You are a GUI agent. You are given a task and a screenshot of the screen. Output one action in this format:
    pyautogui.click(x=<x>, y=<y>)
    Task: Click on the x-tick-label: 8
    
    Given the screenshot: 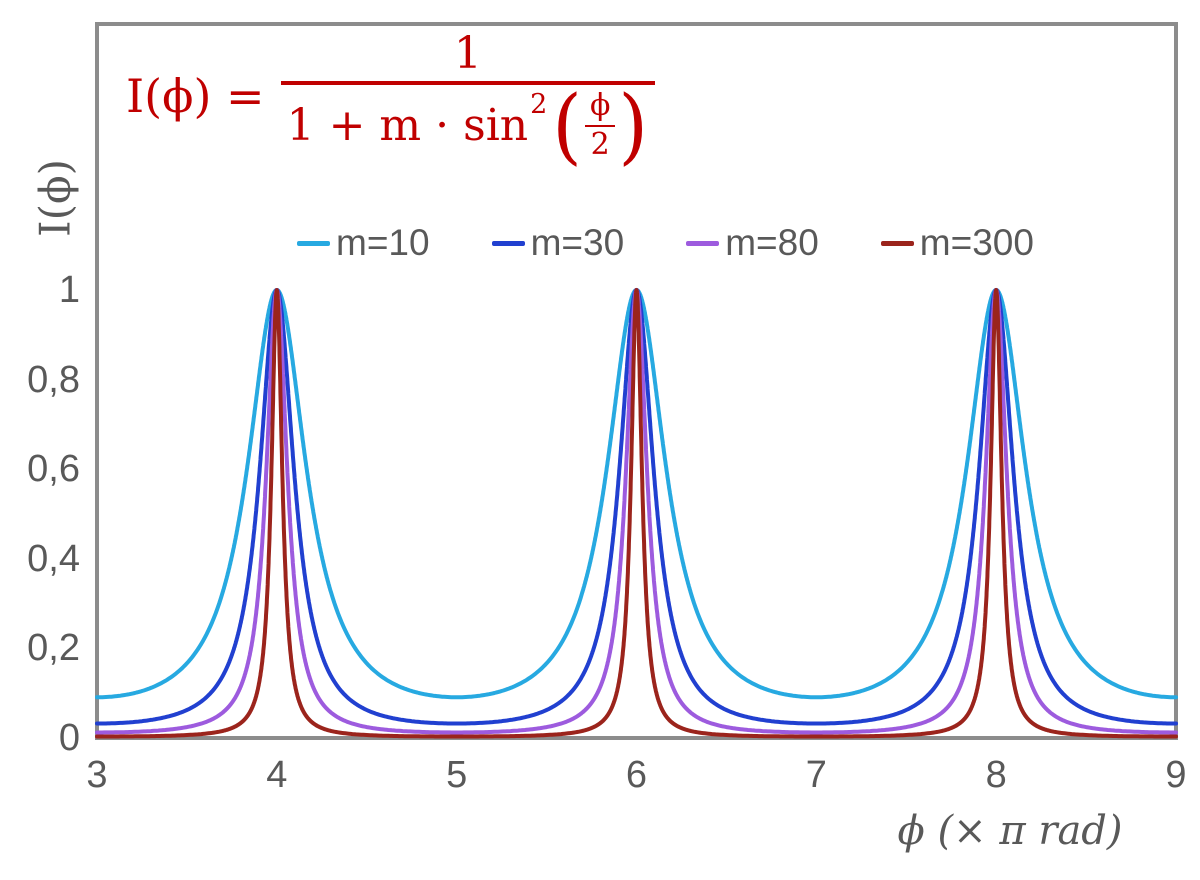 What is the action you would take?
    pyautogui.click(x=996, y=775)
    